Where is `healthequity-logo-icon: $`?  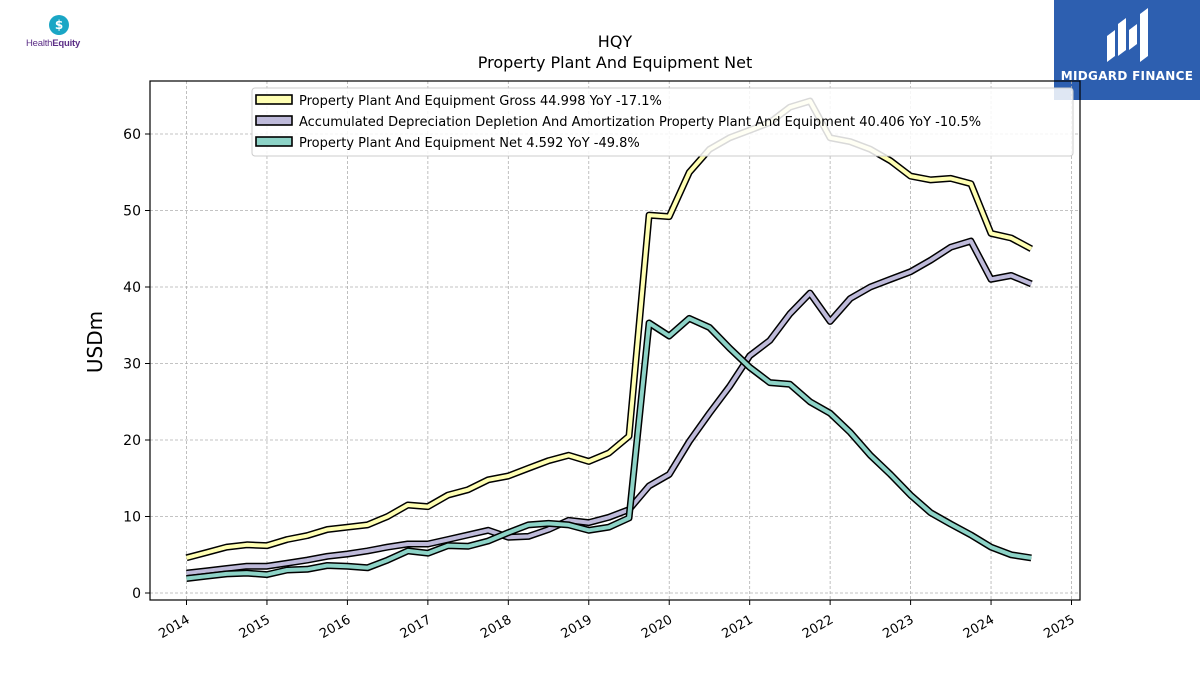
healthequity-logo-icon: $ is located at coordinates (59, 25).